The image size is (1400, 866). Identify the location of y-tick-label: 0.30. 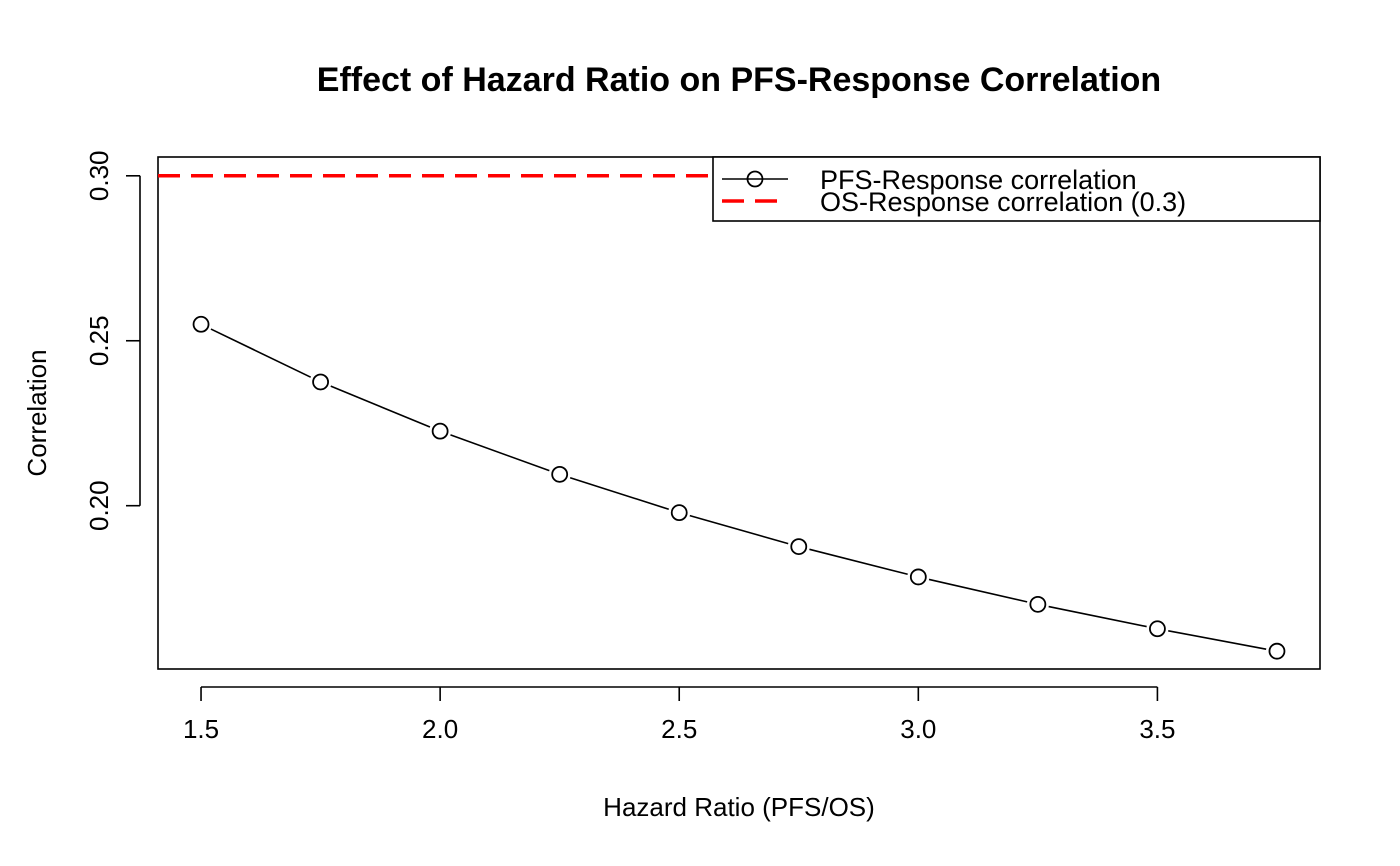
(99, 175).